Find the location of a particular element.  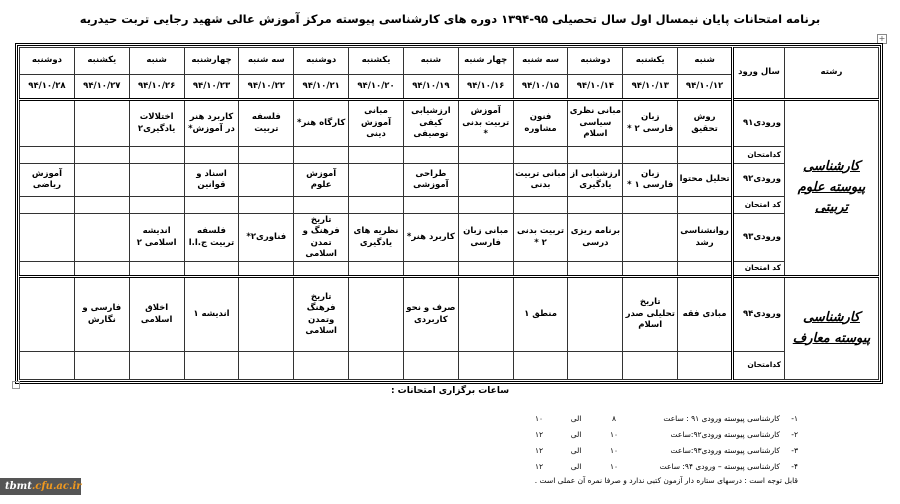

course-cell: فلسفه تربیت ج.ا.ا is located at coordinates (211, 237).